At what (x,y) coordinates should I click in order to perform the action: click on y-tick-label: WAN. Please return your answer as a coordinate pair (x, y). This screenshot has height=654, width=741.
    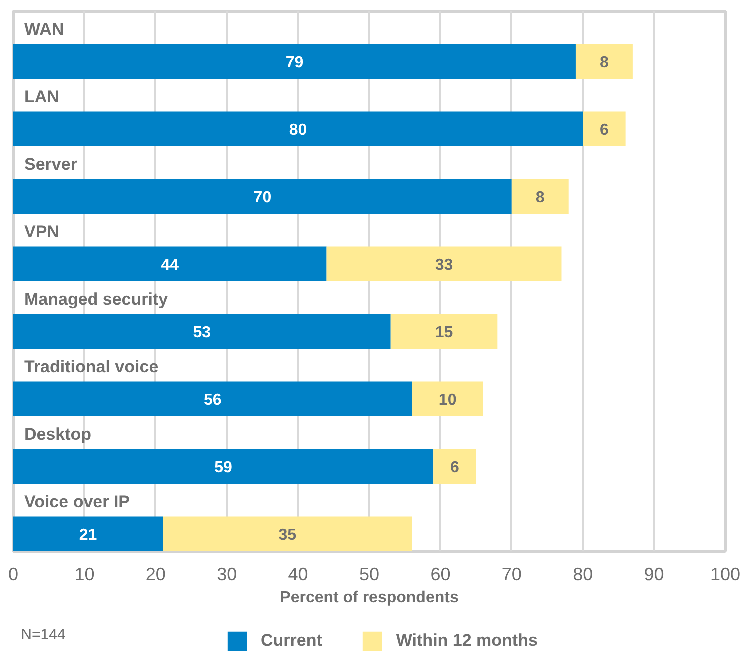
    Looking at the image, I should click on (44, 30).